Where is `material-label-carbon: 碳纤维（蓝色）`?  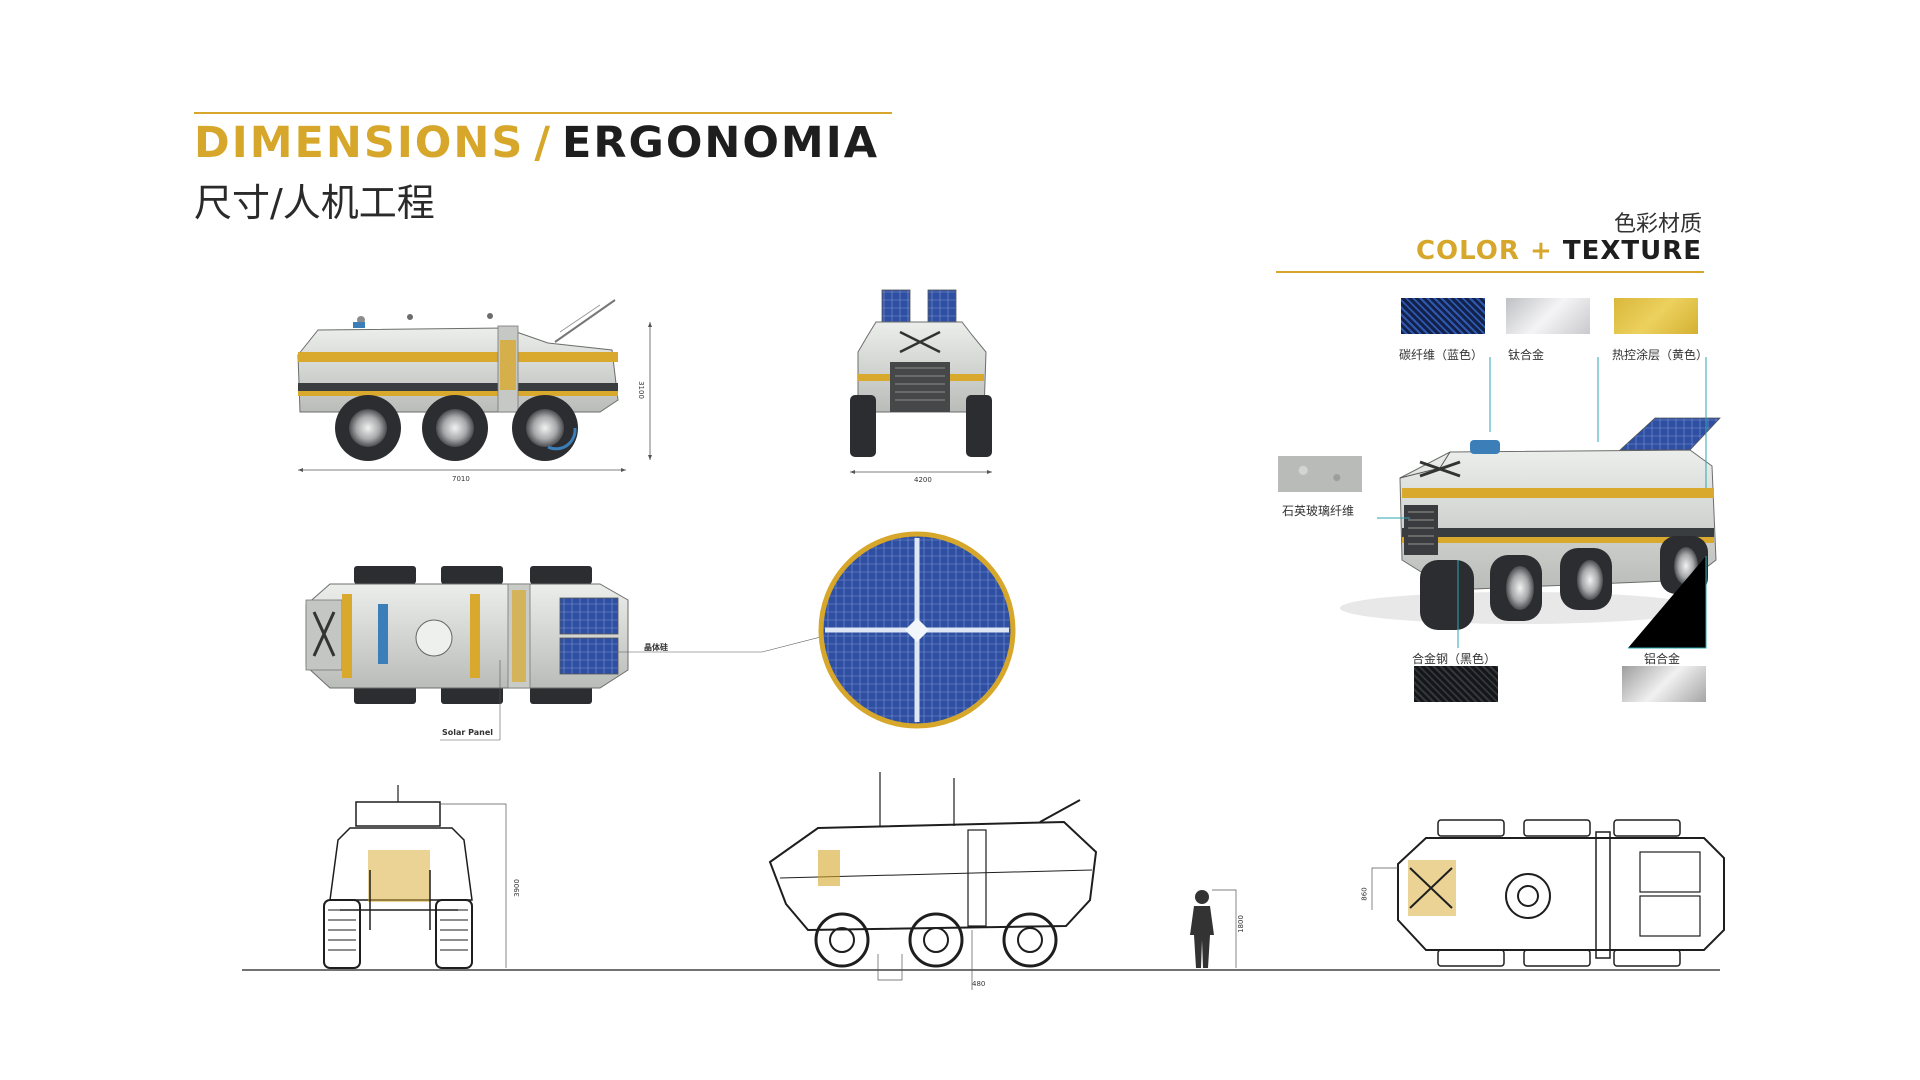 material-label-carbon: 碳纤维（蓝色） is located at coordinates (1441, 355).